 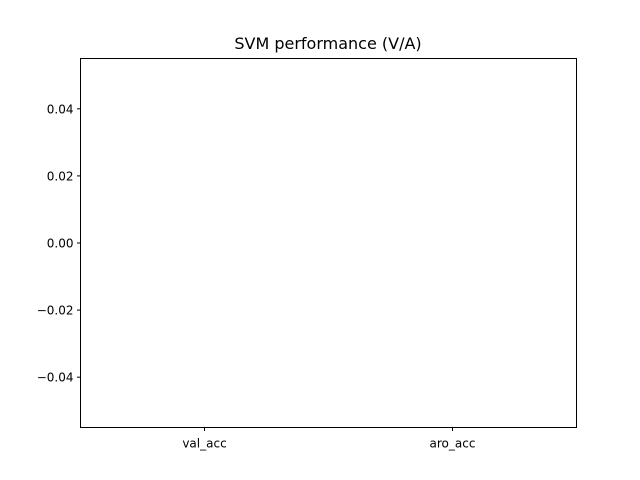 What do you see at coordinates (60, 109) in the screenshot?
I see `y-tick-label: 0.04` at bounding box center [60, 109].